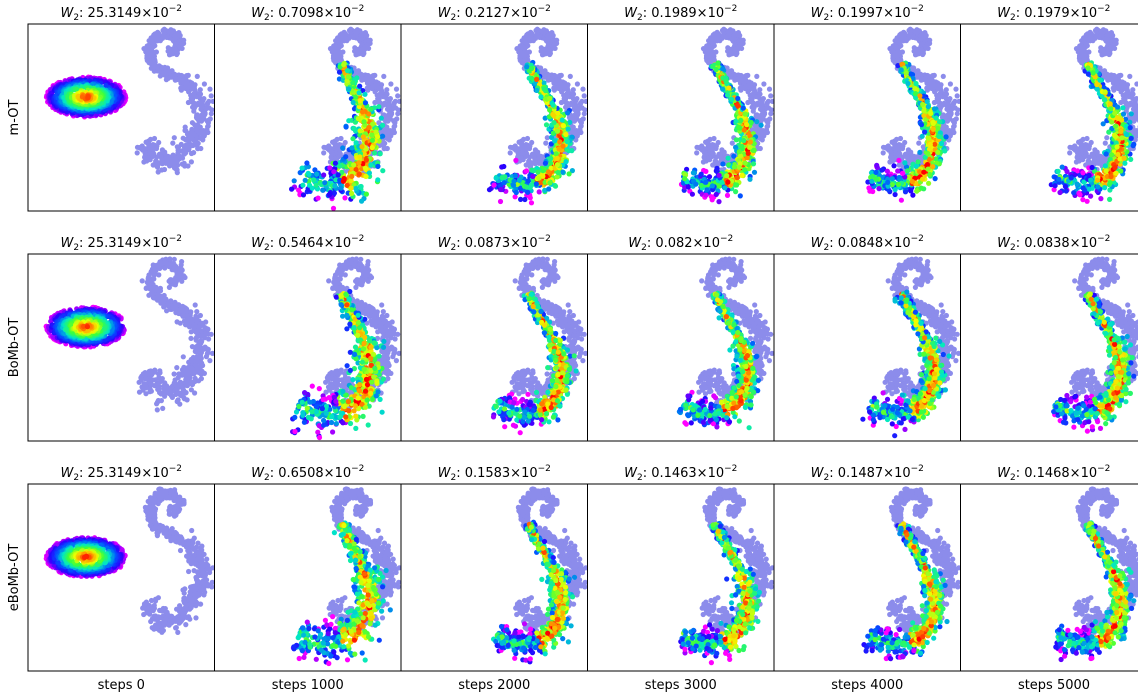  I want to click on w2-value: : 0.2127×10, so click(496, 13).